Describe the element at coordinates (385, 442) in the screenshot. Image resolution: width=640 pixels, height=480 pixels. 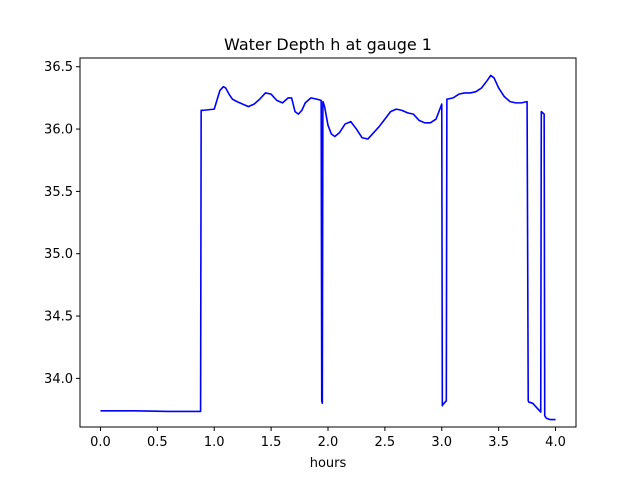
I see `x-tick-label: 2.5` at that location.